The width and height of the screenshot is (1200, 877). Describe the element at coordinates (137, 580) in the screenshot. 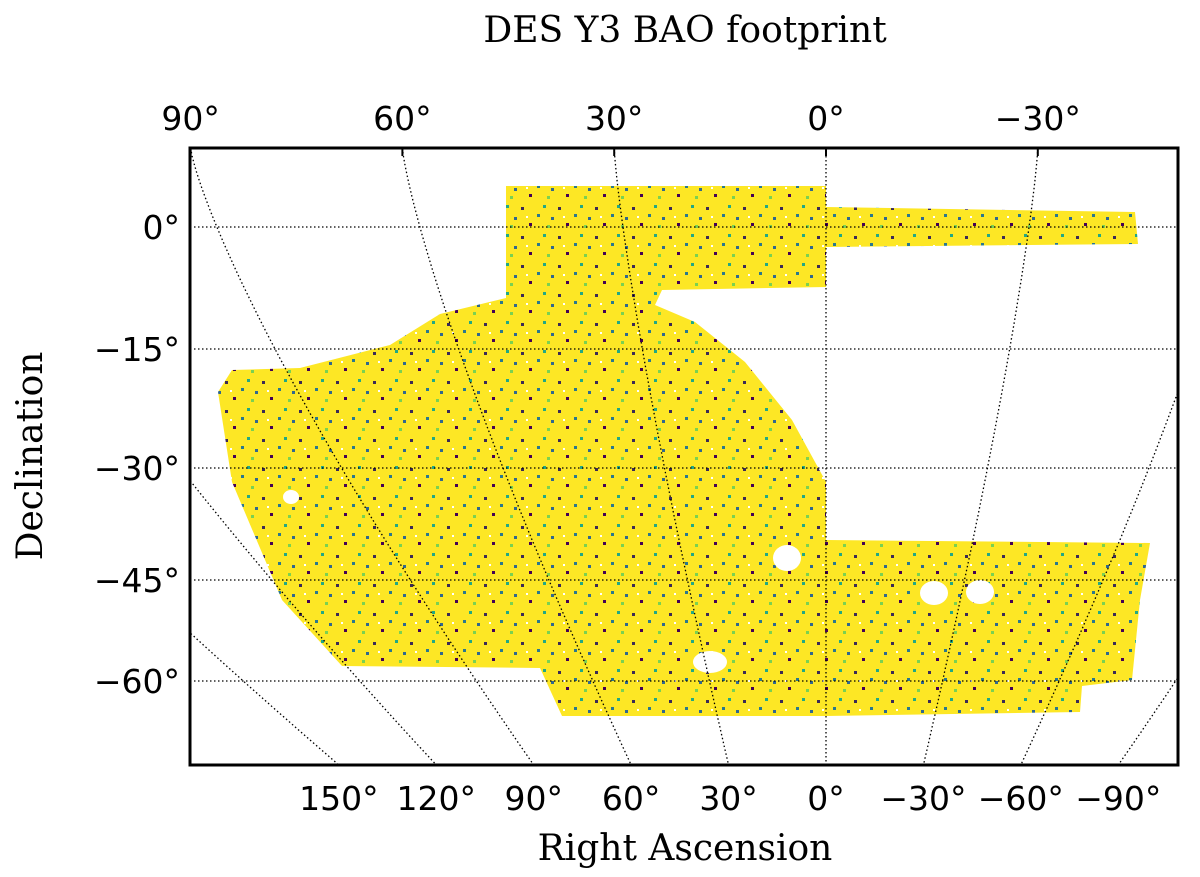

I see `y-tick-label: −45°` at that location.